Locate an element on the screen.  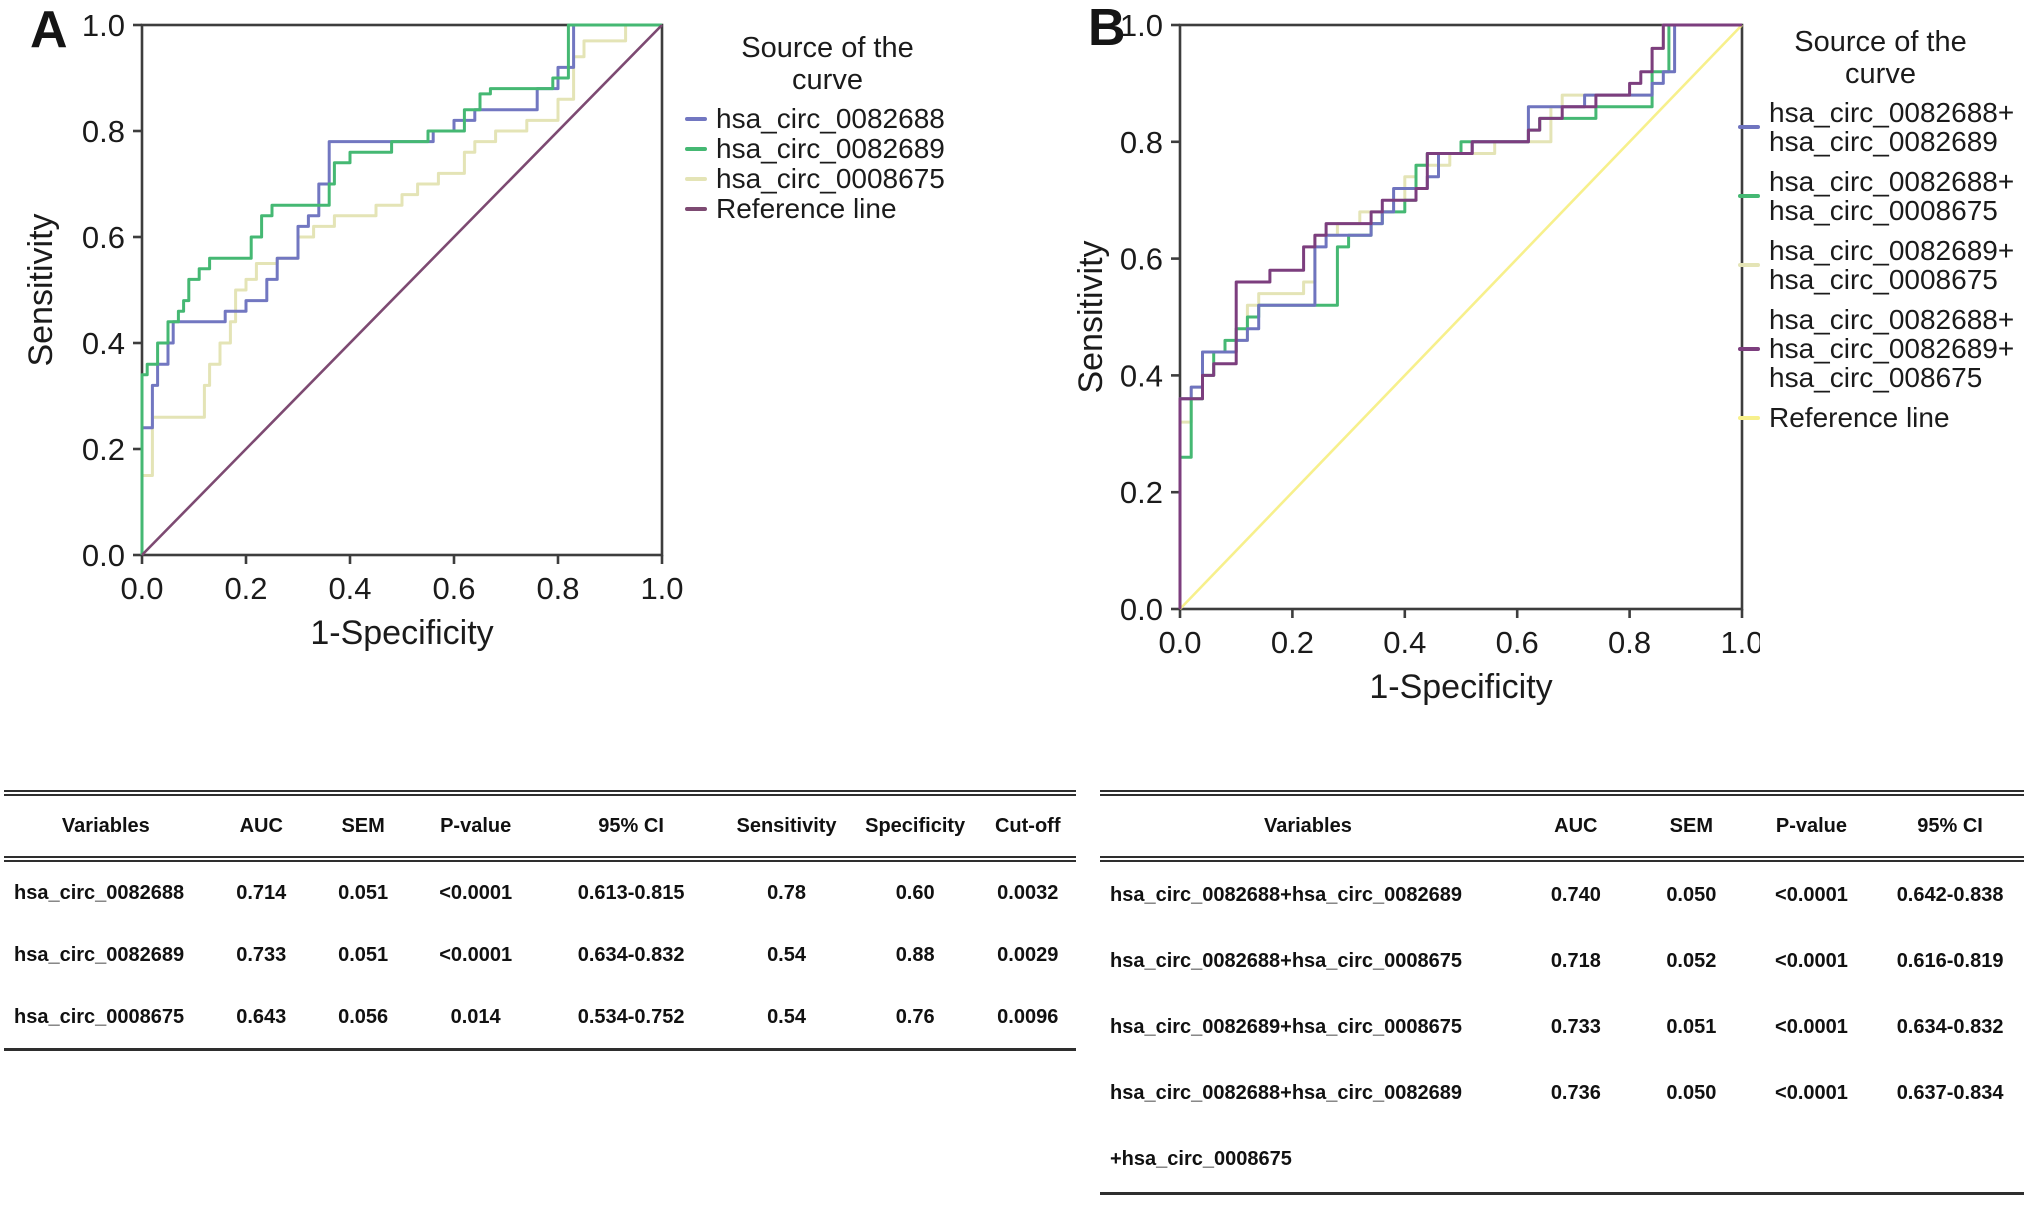
column-header-specificity: Specificity is located at coordinates (915, 826).